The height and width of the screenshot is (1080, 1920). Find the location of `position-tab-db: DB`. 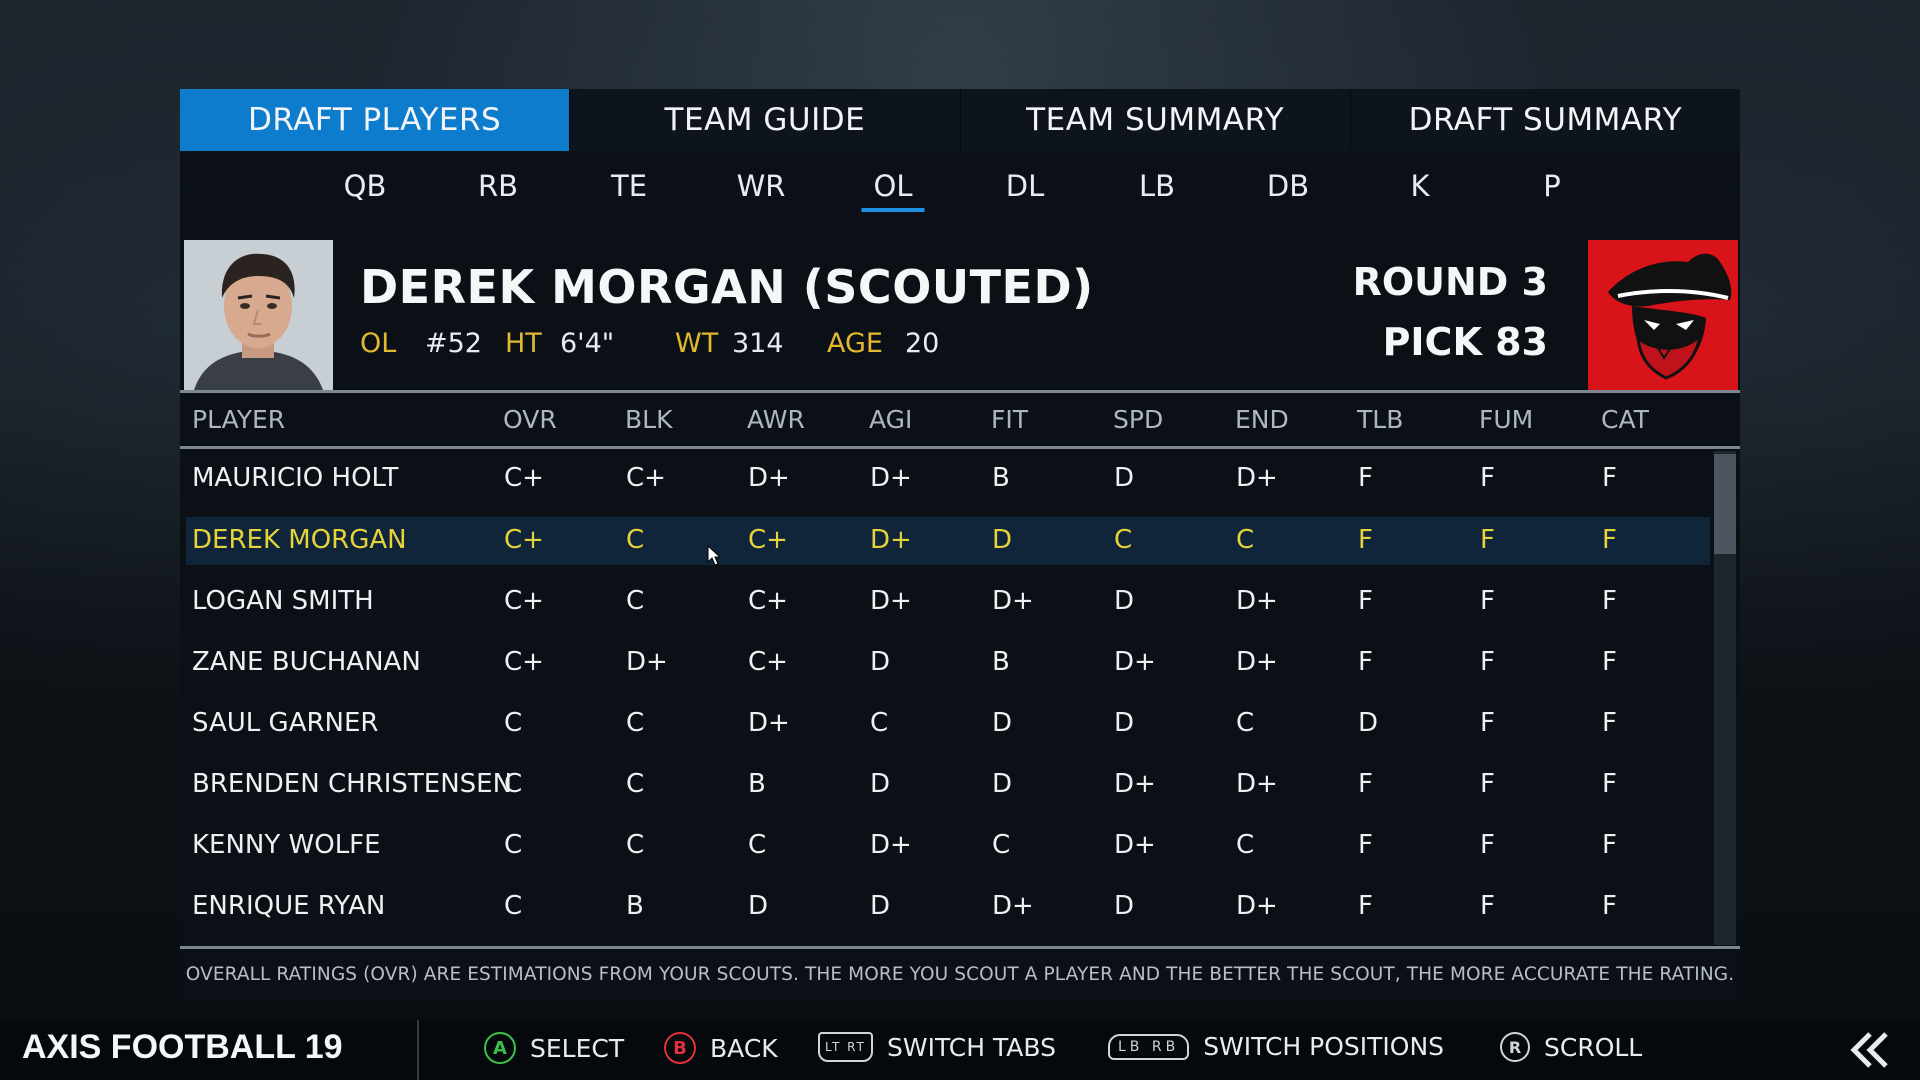

position-tab-db: DB is located at coordinates (1288, 186).